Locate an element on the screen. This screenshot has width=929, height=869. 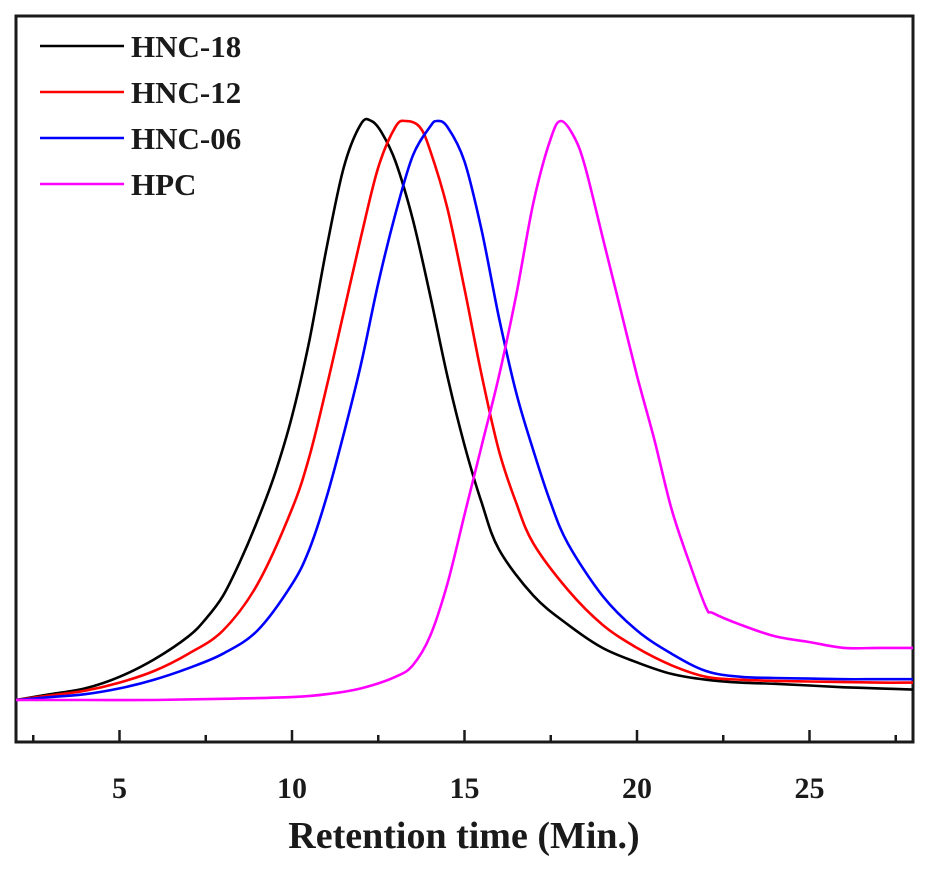
legend: HNC-18 HNC-12 HNC-06 HPC is located at coordinates (140, 115).